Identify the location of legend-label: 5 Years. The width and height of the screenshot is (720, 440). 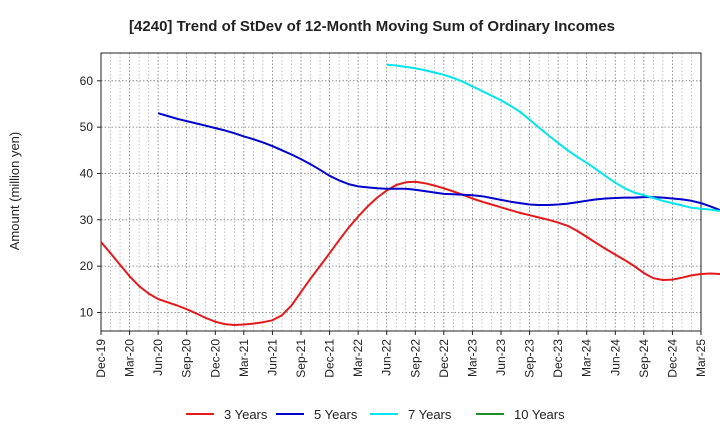
(336, 414).